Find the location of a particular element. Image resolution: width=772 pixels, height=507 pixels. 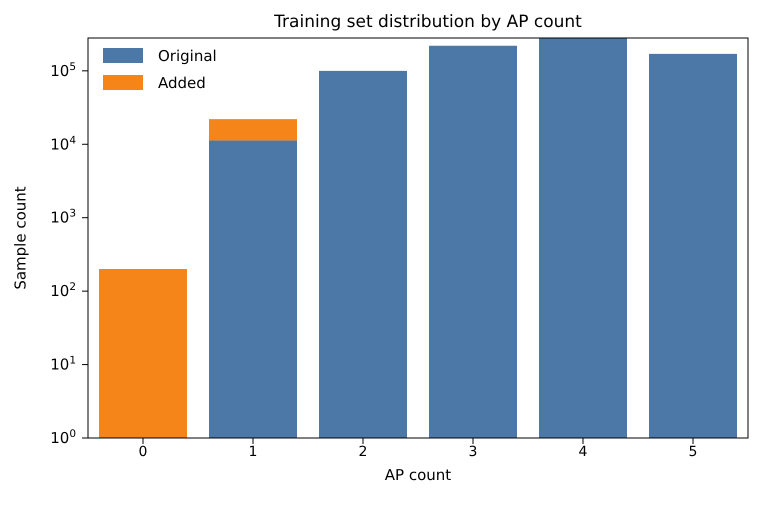

y-tick-label: 10$^{5}$ is located at coordinates (63, 70).